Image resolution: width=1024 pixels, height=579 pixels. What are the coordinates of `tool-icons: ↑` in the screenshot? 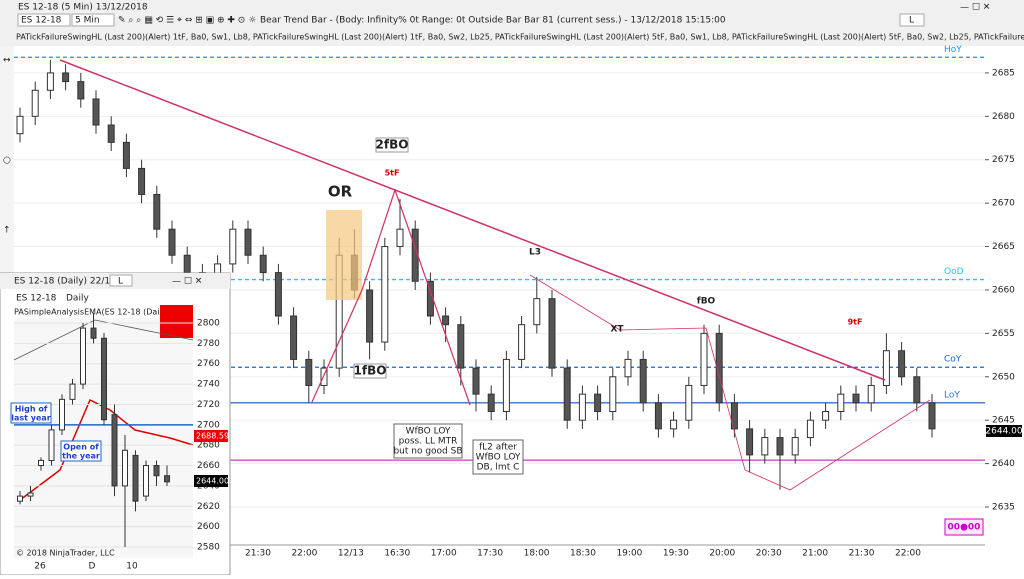 It's located at (7, 231).